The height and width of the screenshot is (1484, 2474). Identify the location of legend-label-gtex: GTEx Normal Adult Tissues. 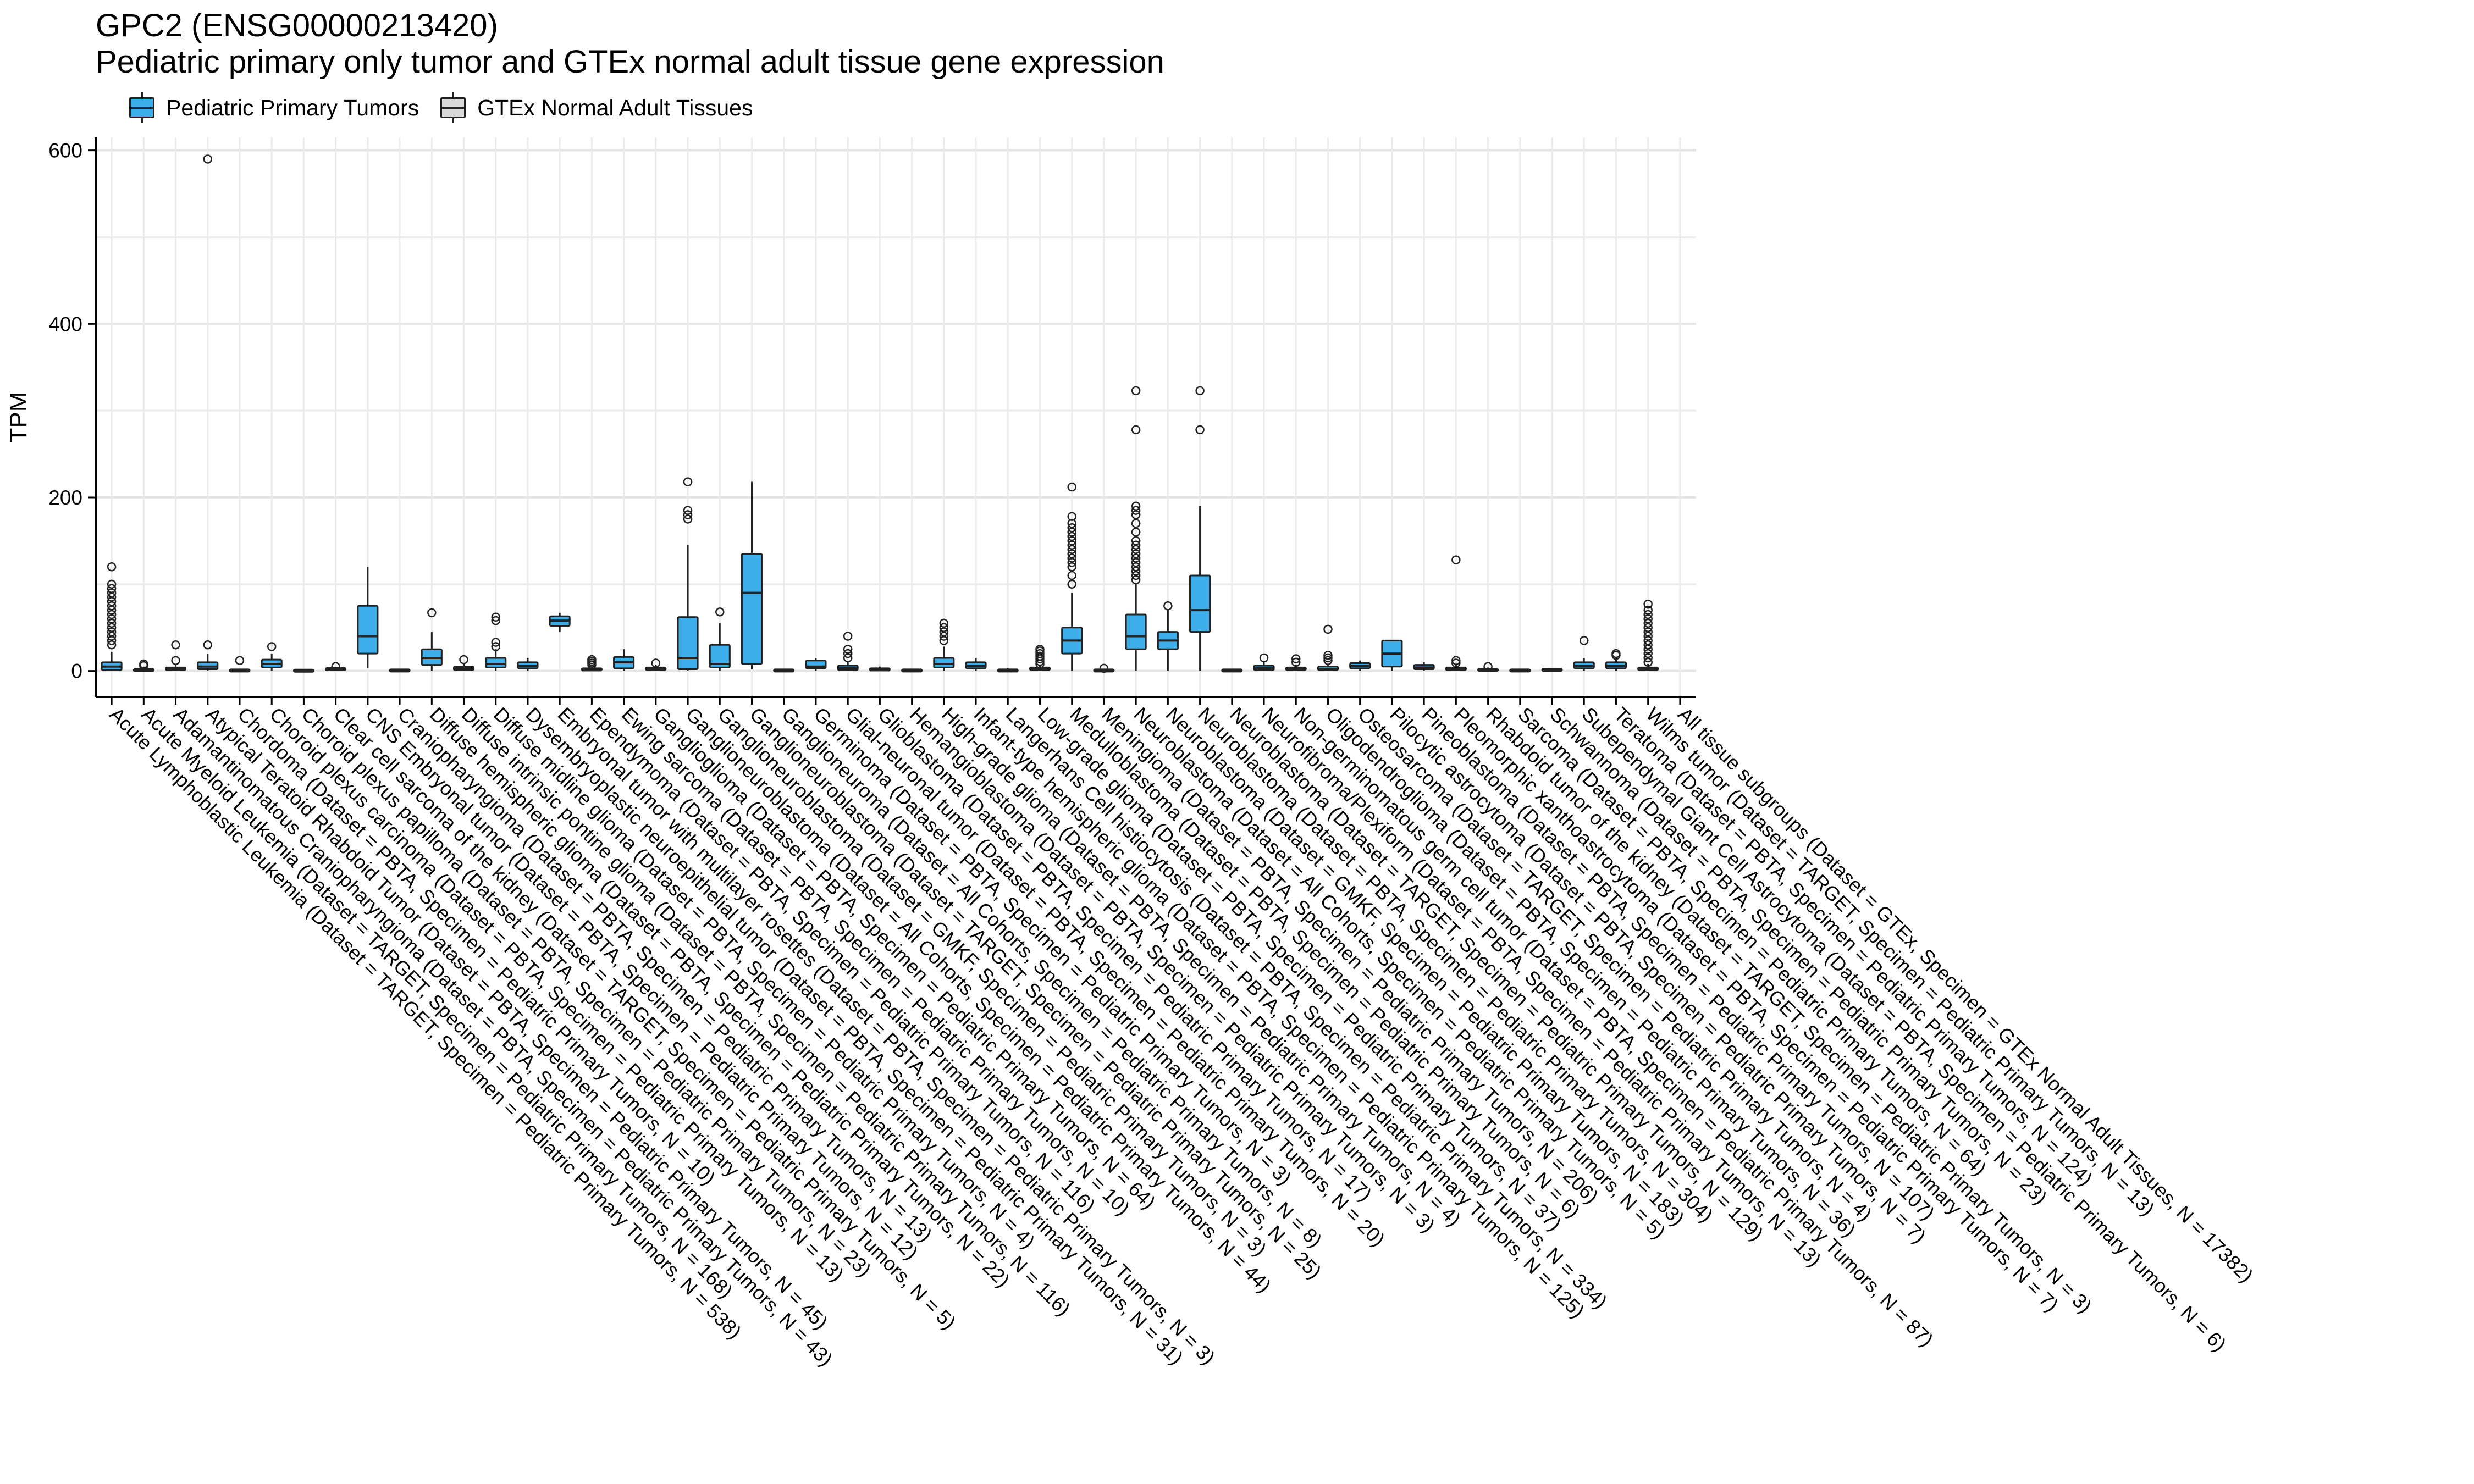
(615, 107).